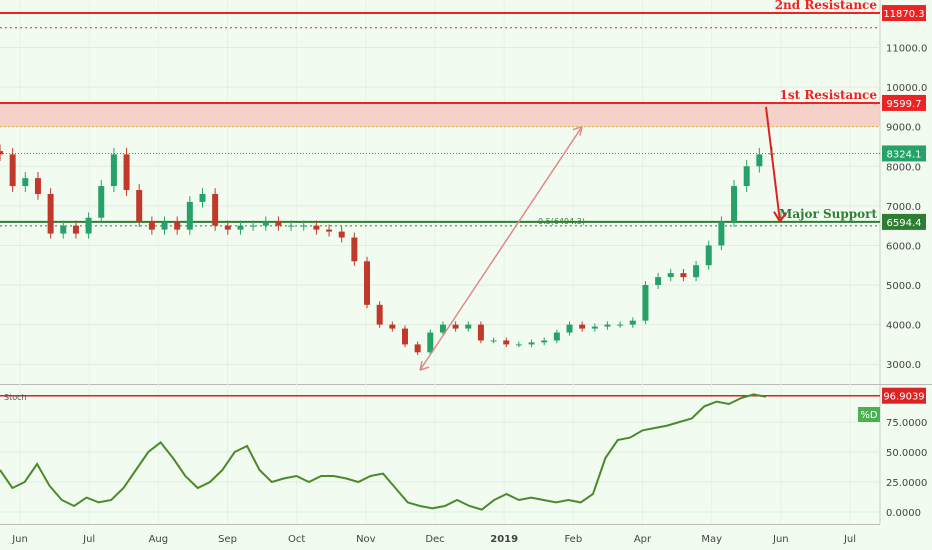 The width and height of the screenshot is (932, 550). Describe the element at coordinates (296, 539) in the screenshot. I see `time-tick-label: Oct` at that location.